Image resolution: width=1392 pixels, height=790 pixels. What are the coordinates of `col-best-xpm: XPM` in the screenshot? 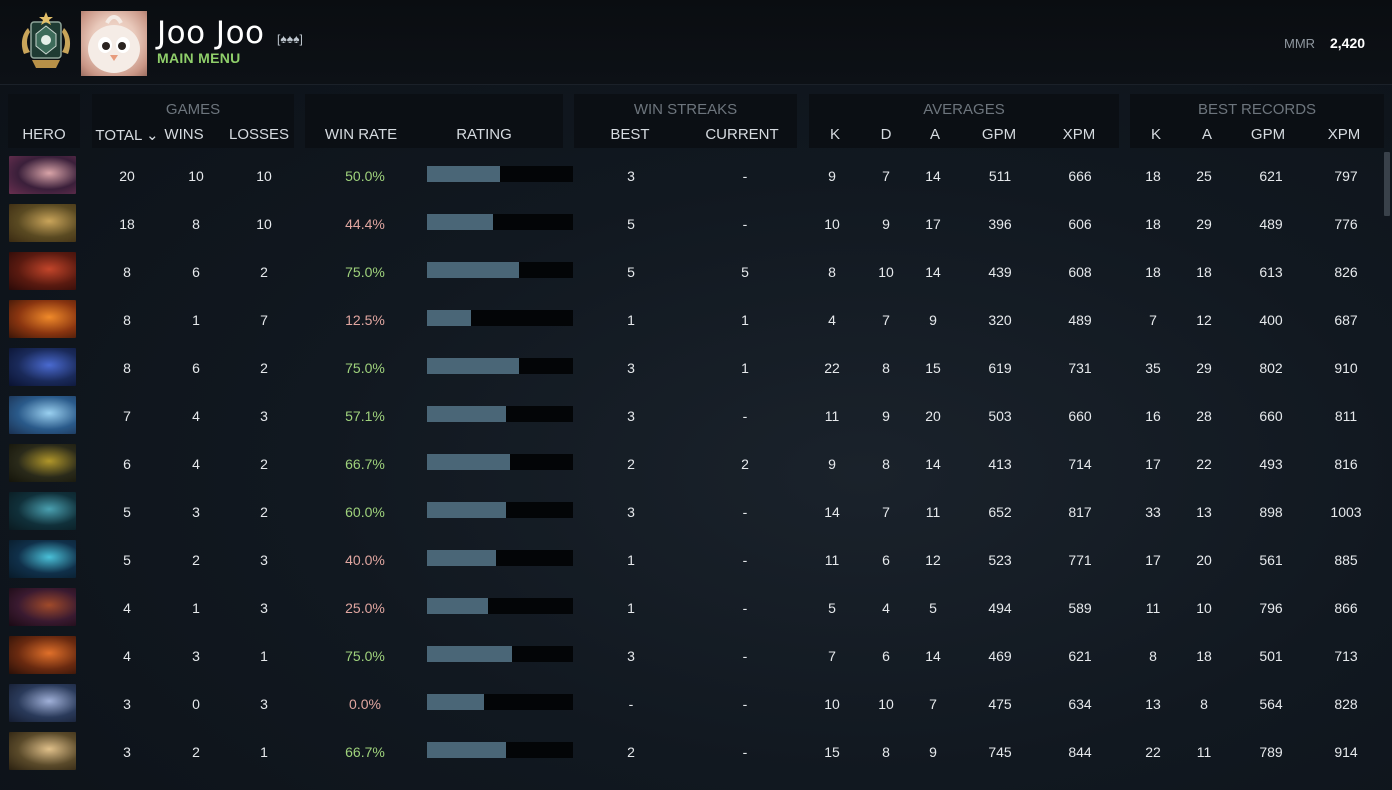 It's located at (1344, 134).